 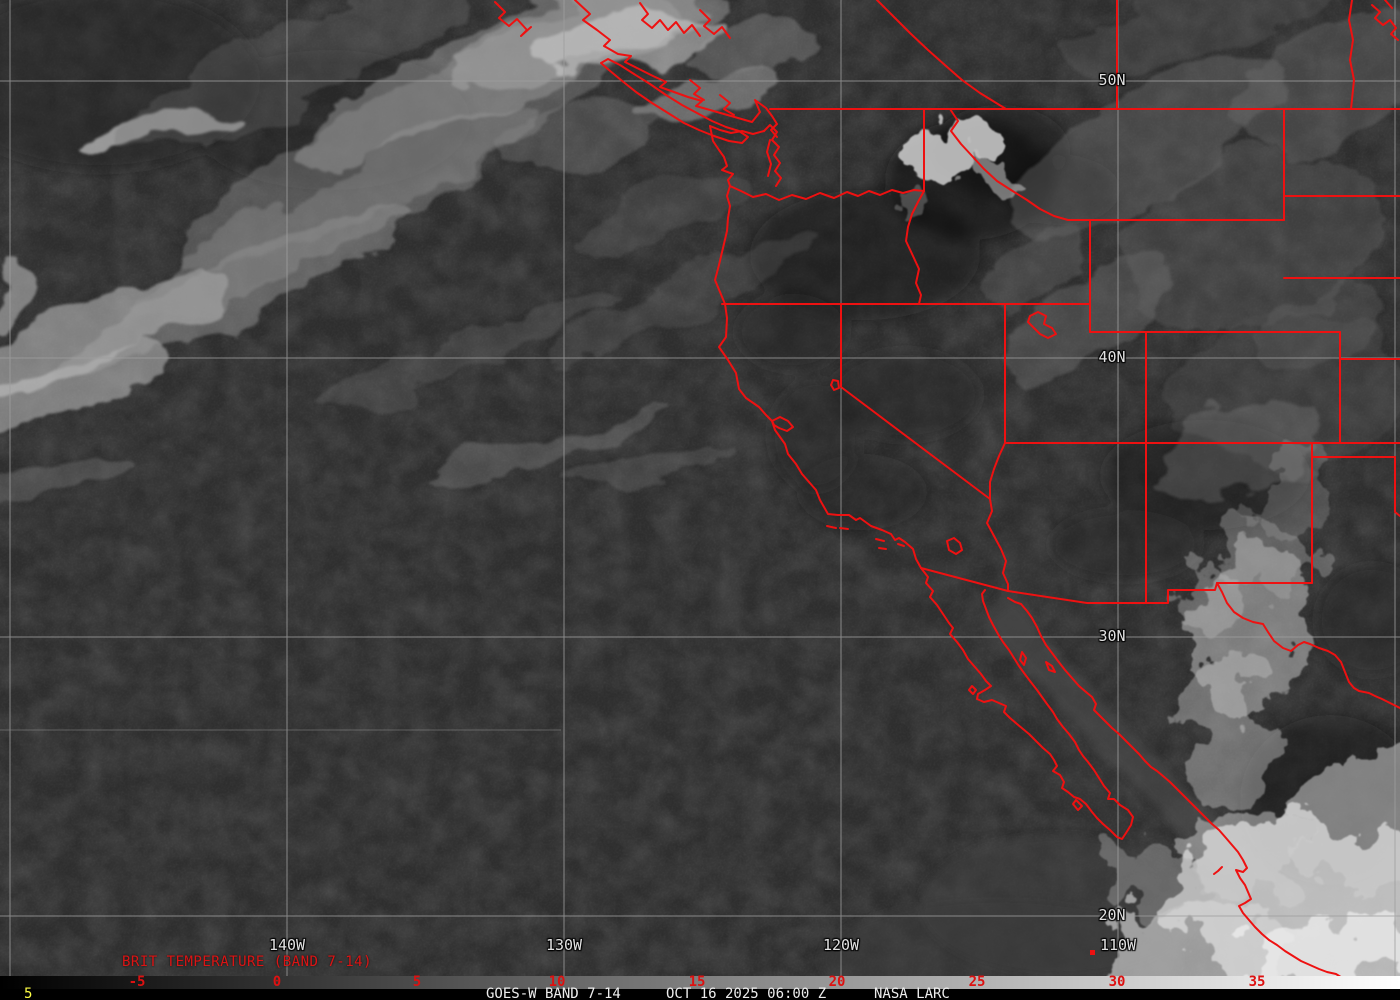 I want to click on credit-label: NASA LARC, so click(x=912, y=993).